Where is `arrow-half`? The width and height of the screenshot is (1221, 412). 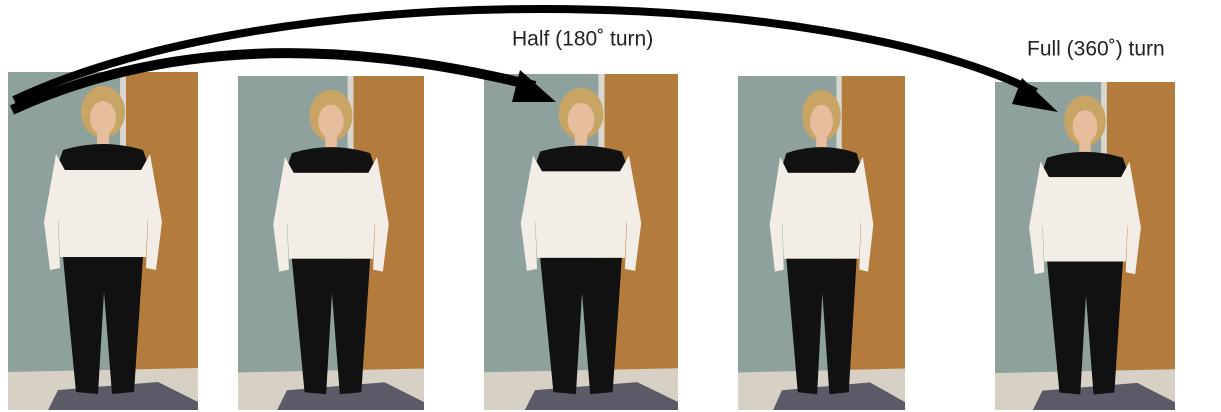
arrow-half is located at coordinates (282, 81).